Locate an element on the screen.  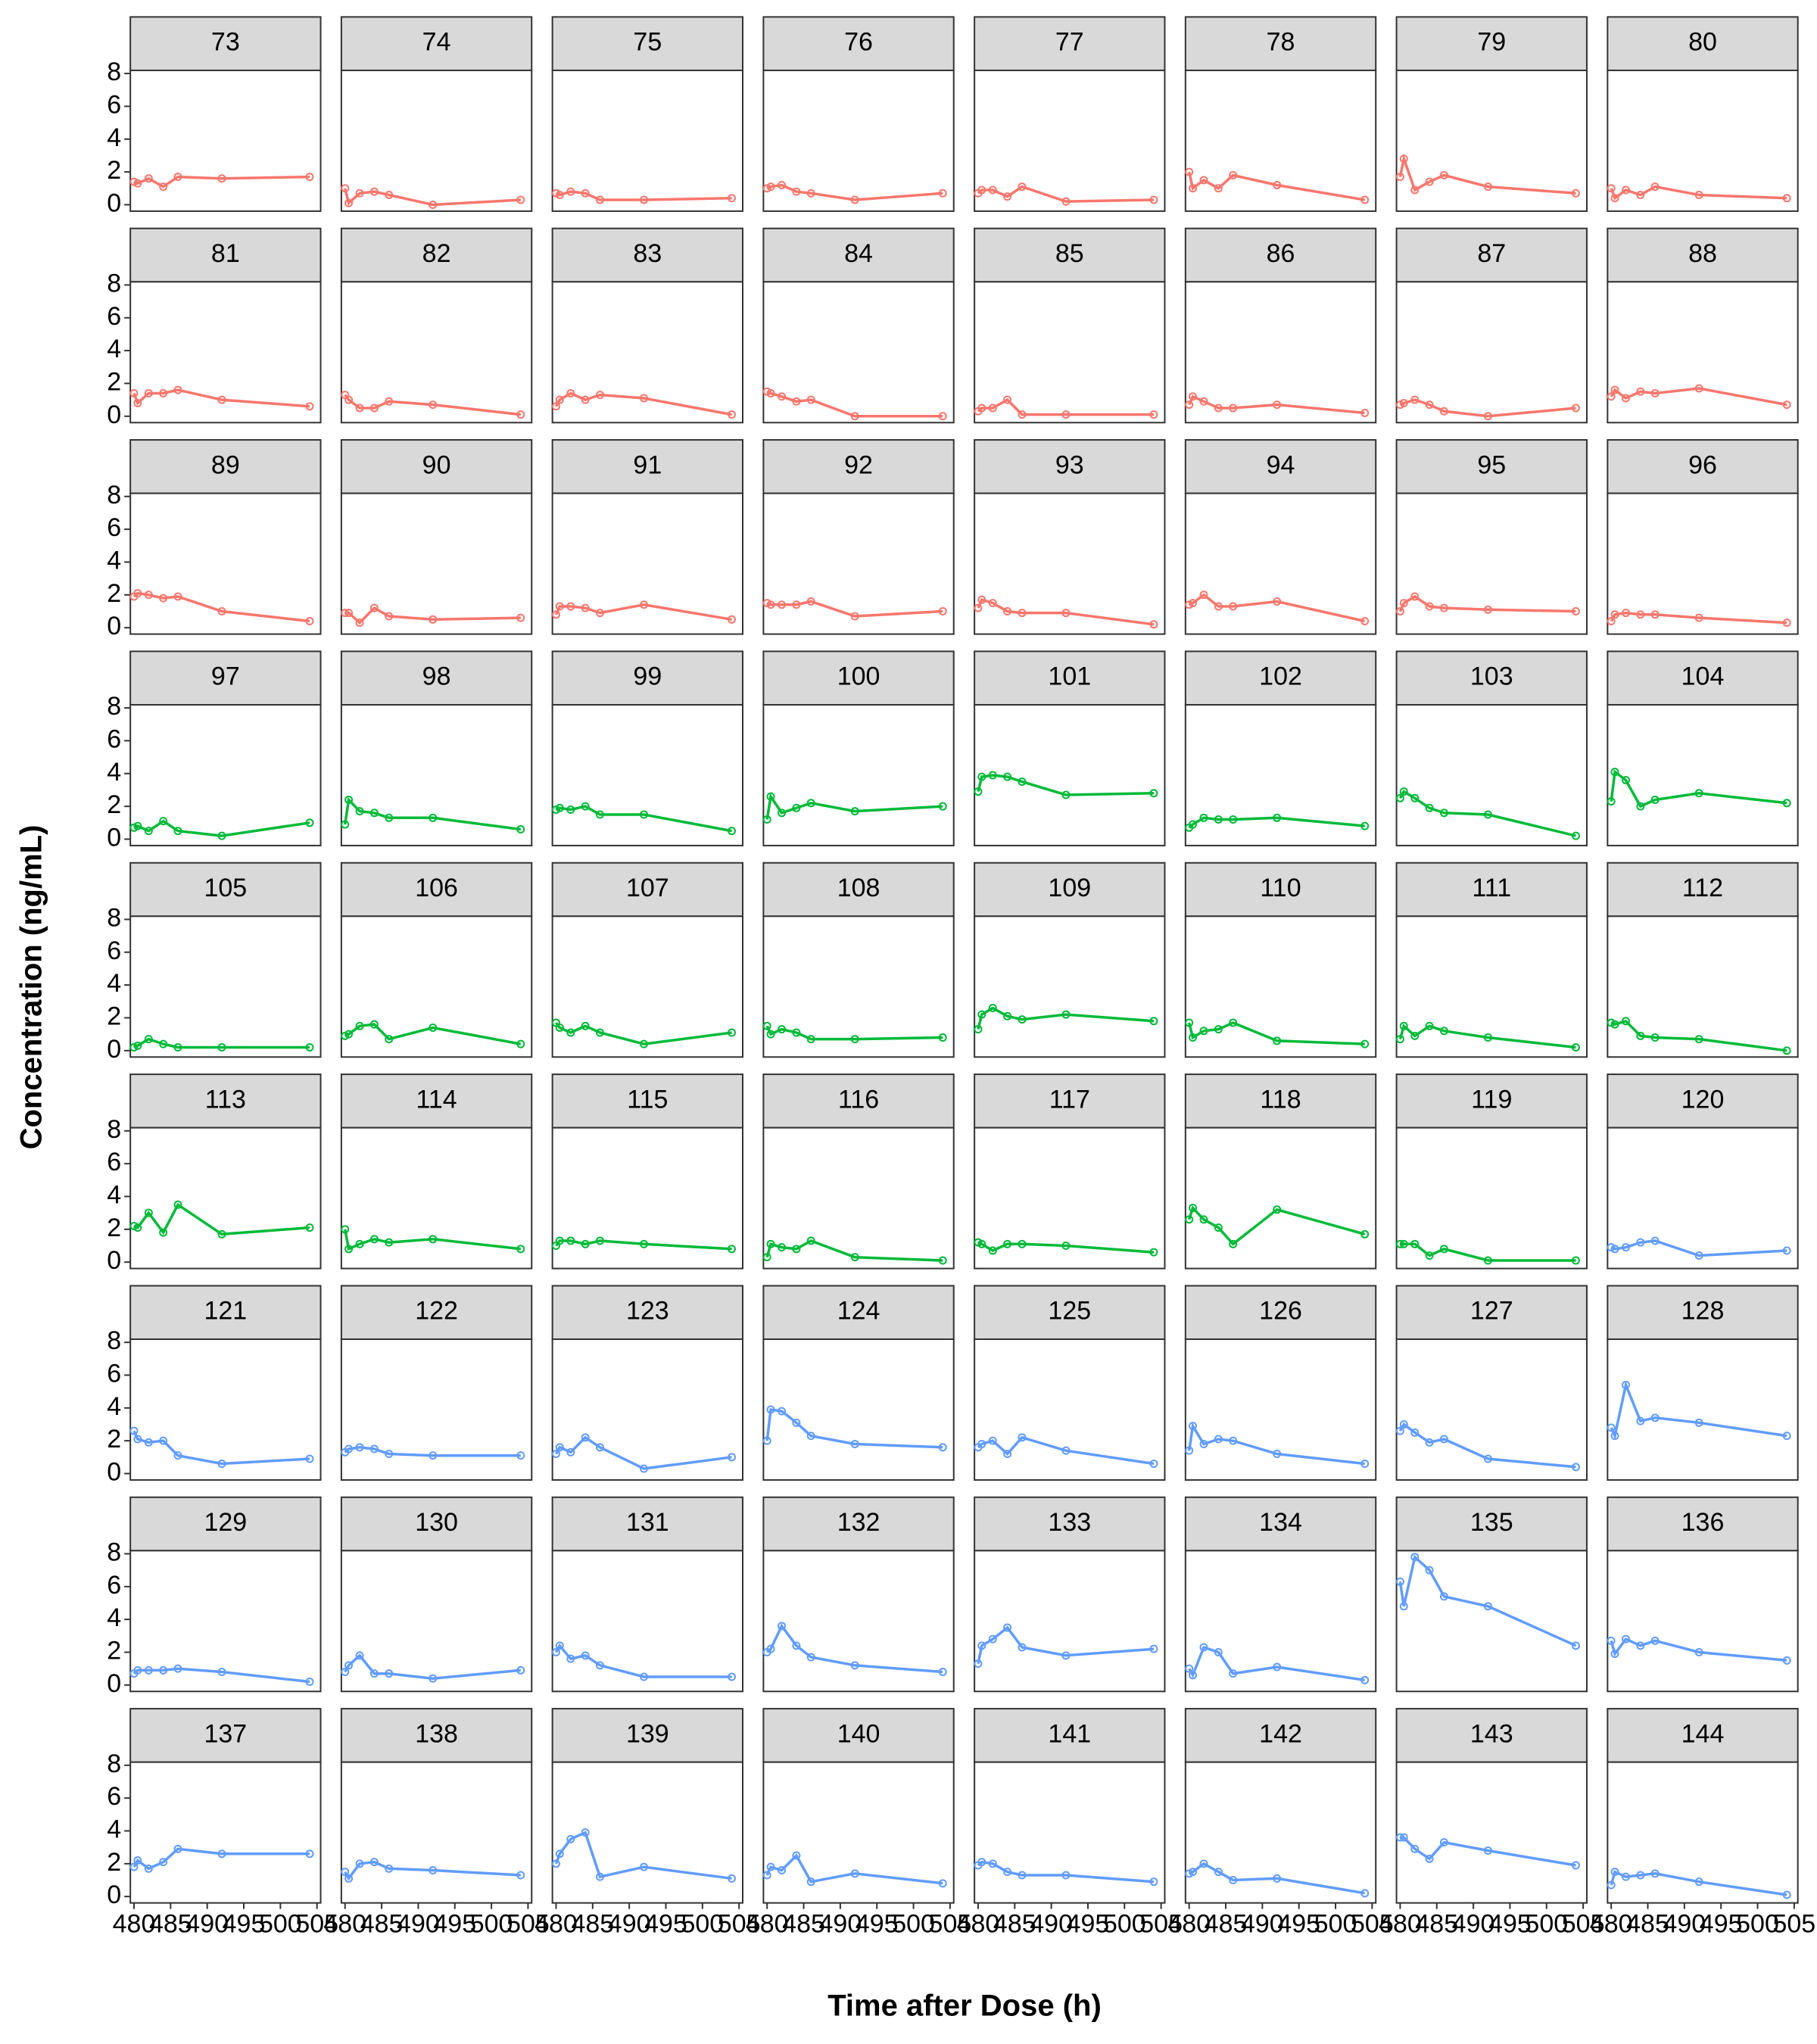
panel-title: 74 is located at coordinates (436, 42).